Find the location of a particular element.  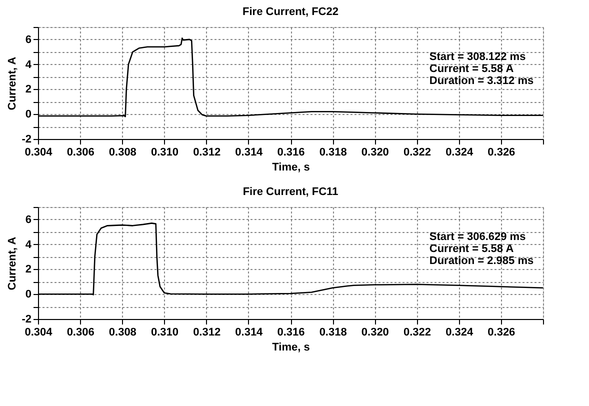

annotation: Duration = 3.312 ms is located at coordinates (481, 81).